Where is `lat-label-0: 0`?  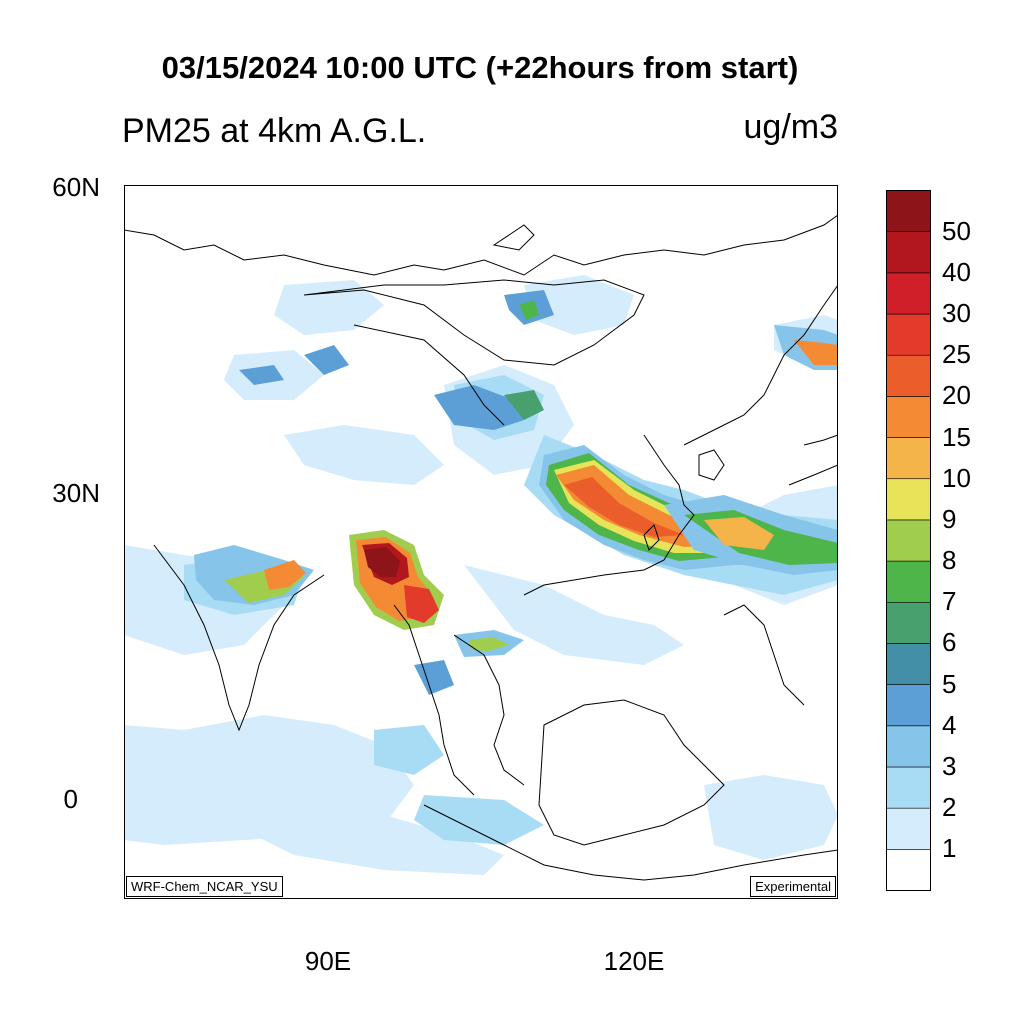
lat-label-0: 0 is located at coordinates (70, 799).